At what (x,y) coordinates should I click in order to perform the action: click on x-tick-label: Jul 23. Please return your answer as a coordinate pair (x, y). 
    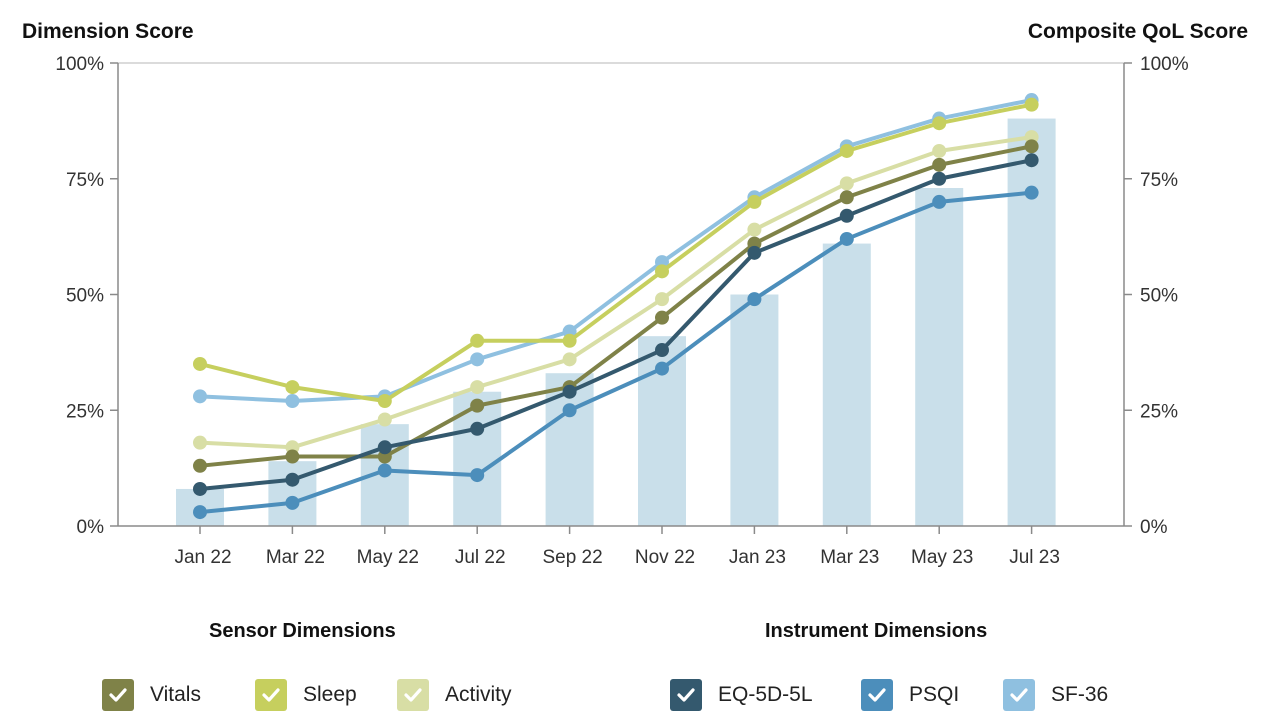
    Looking at the image, I should click on (1034, 557).